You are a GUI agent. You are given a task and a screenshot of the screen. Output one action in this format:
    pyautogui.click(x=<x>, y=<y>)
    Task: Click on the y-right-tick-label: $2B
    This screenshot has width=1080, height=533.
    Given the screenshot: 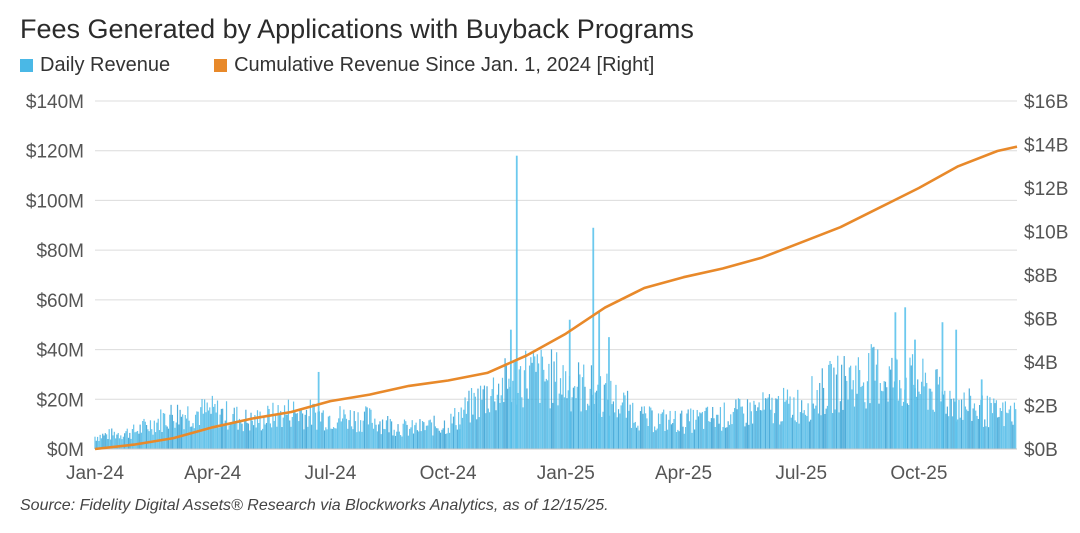 What is the action you would take?
    pyautogui.click(x=1041, y=407)
    